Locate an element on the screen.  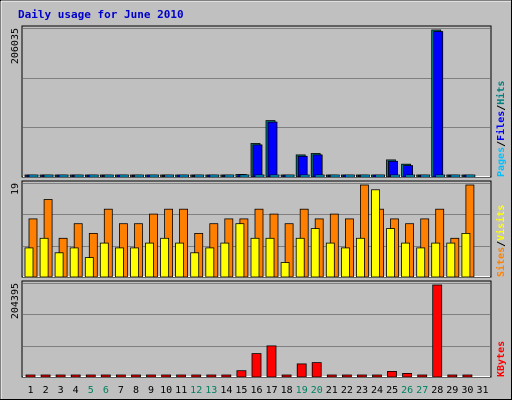
legend-item-sites: Sites is located at coordinates (501, 262).